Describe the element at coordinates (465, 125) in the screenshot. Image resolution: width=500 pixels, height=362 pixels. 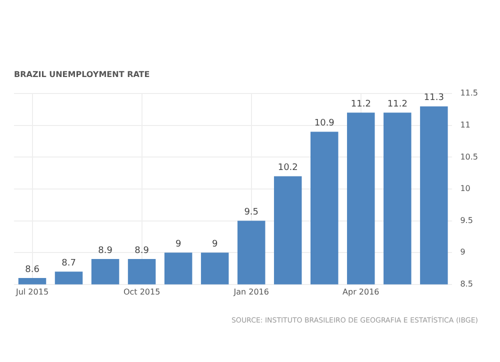
I see `y-tick-label: 11` at that location.